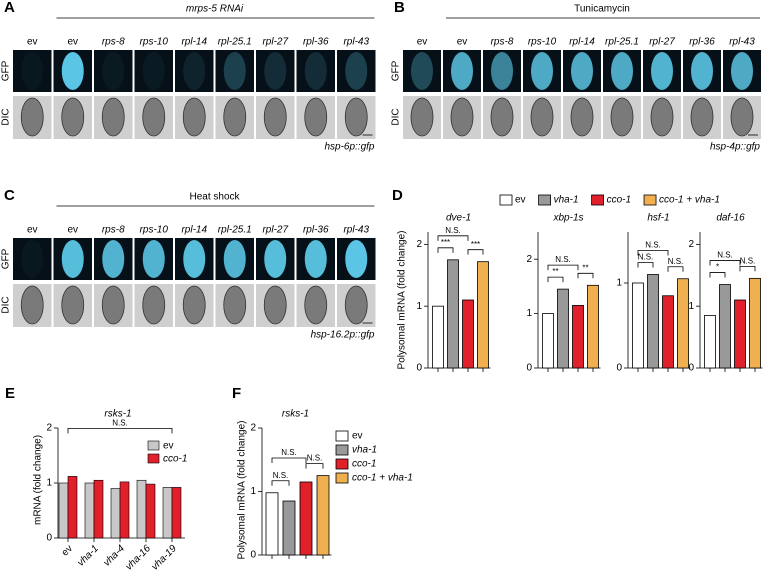  Describe the element at coordinates (154, 42) in the screenshot. I see `column-label: rps-10` at that location.